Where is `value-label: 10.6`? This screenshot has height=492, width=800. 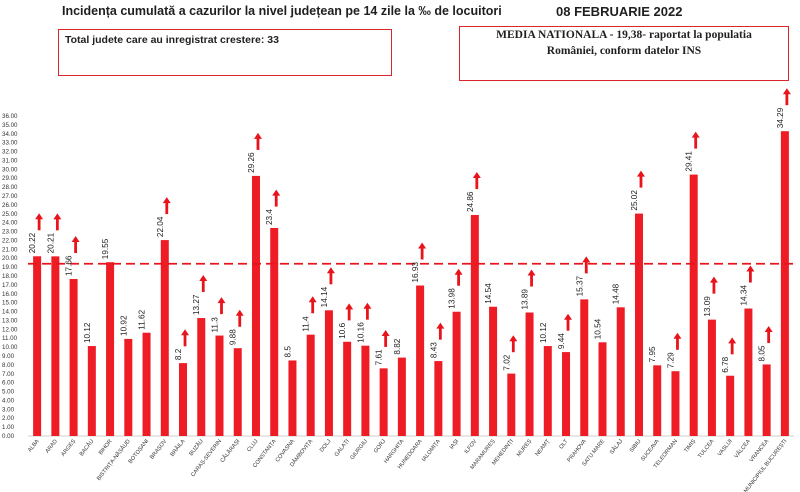
value-label: 10.6 is located at coordinates (342, 330).